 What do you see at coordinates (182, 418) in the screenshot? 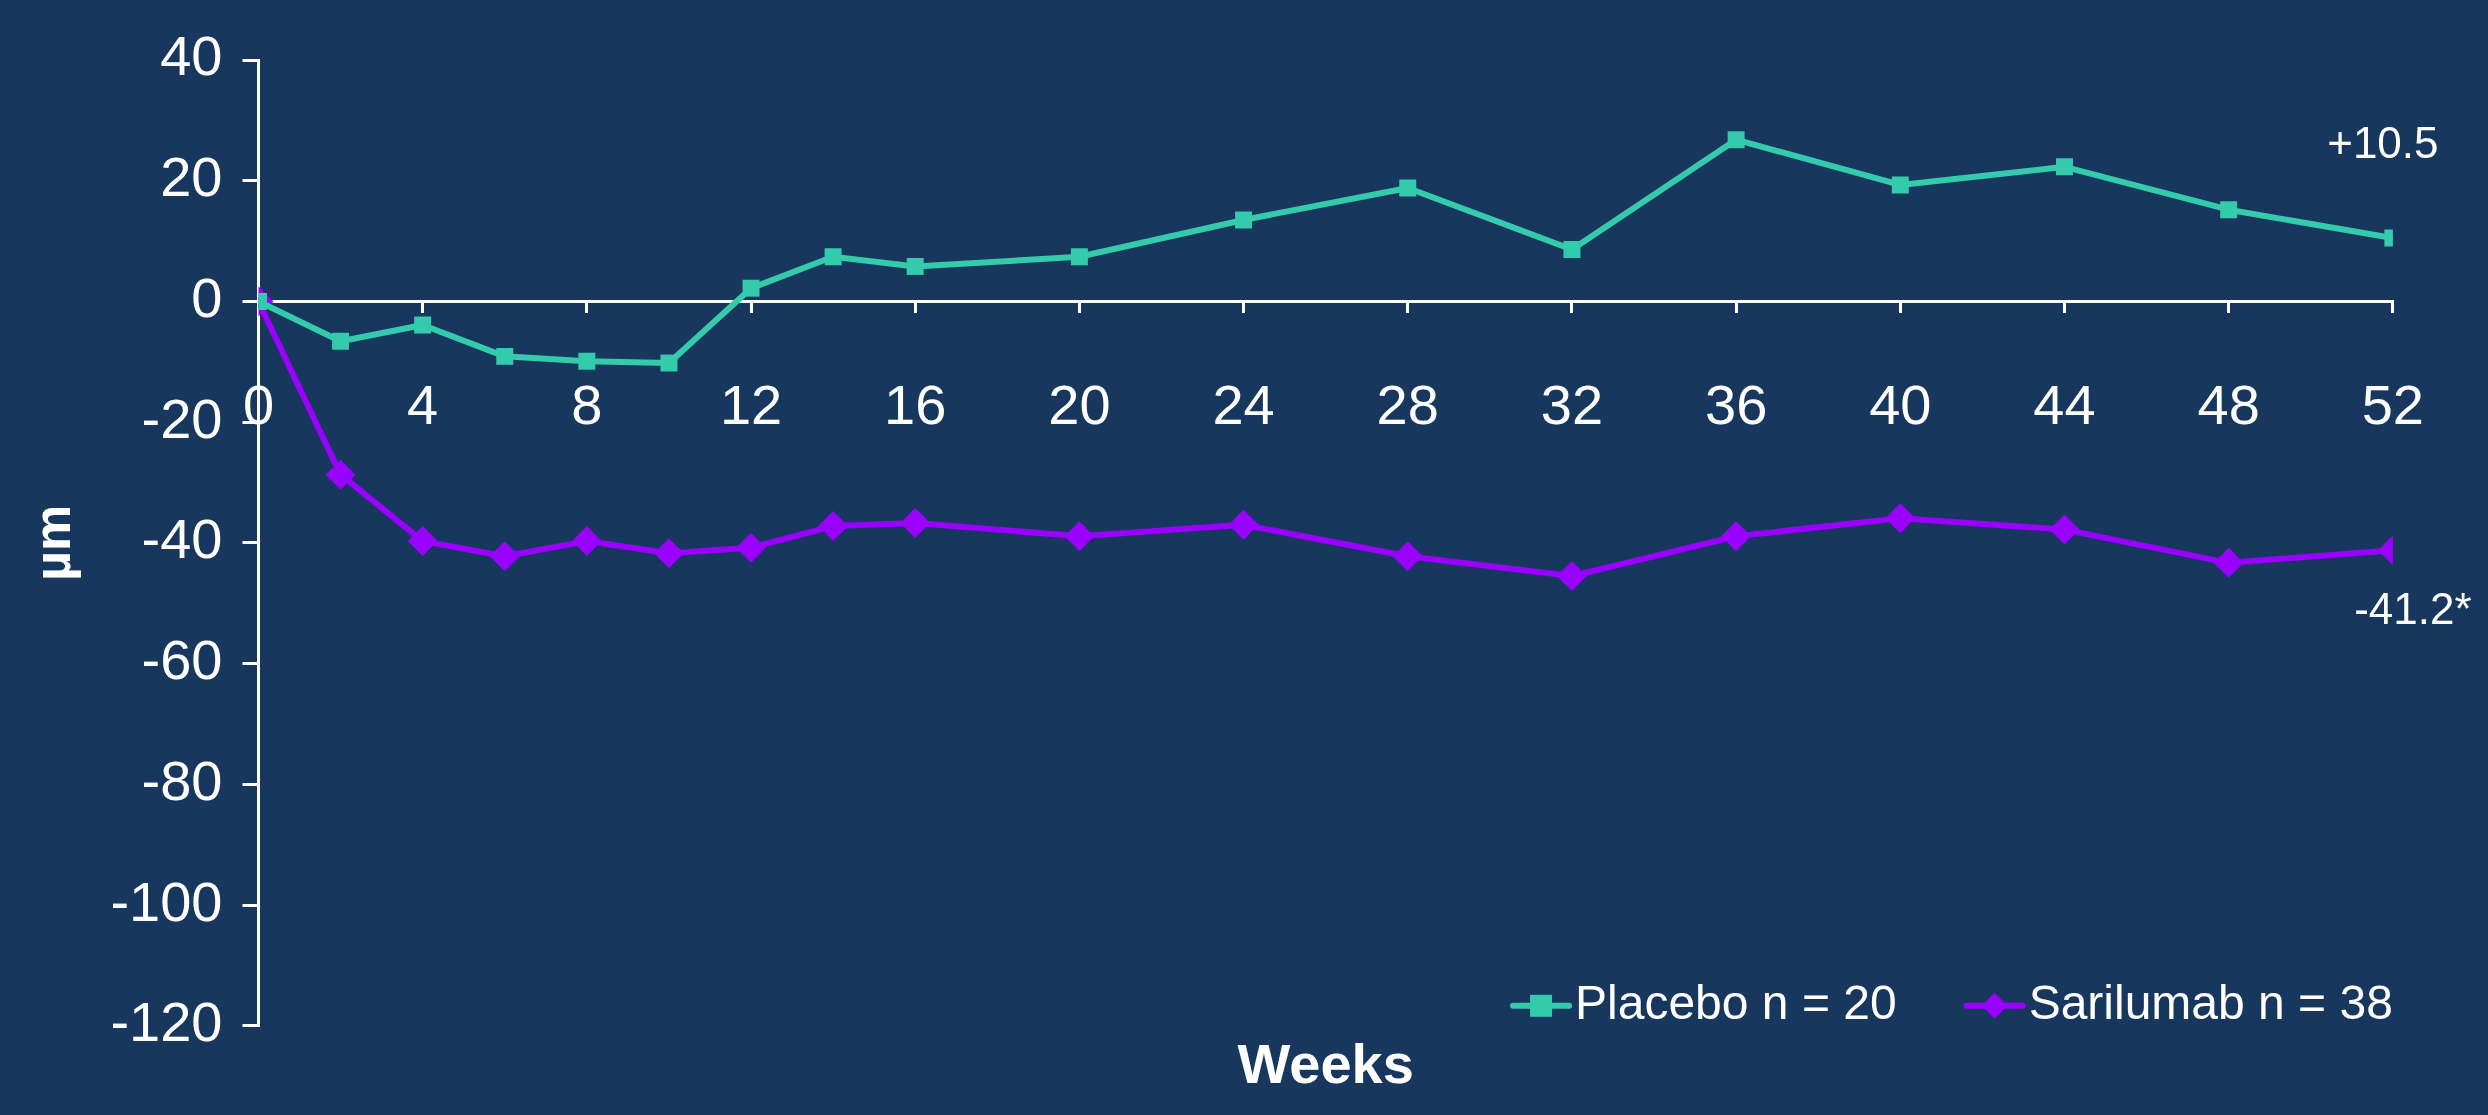
I see `y-tick-label: -20` at bounding box center [182, 418].